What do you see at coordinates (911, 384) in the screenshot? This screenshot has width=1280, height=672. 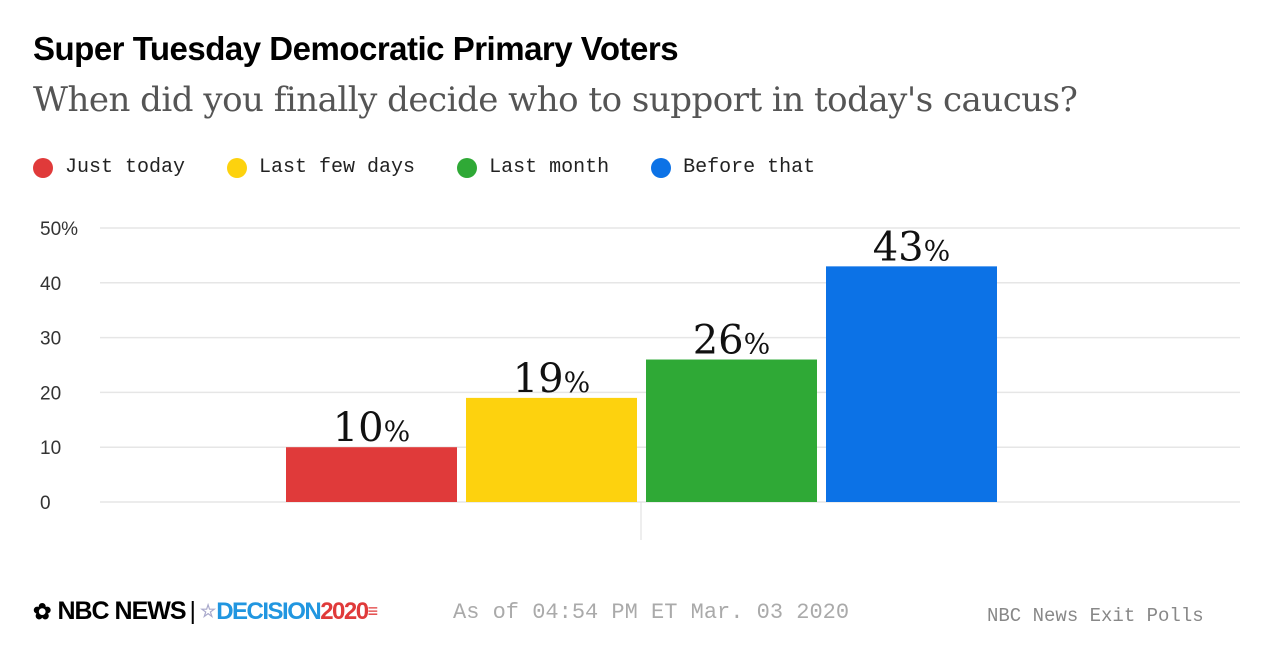 I see `bar-before-that` at bounding box center [911, 384].